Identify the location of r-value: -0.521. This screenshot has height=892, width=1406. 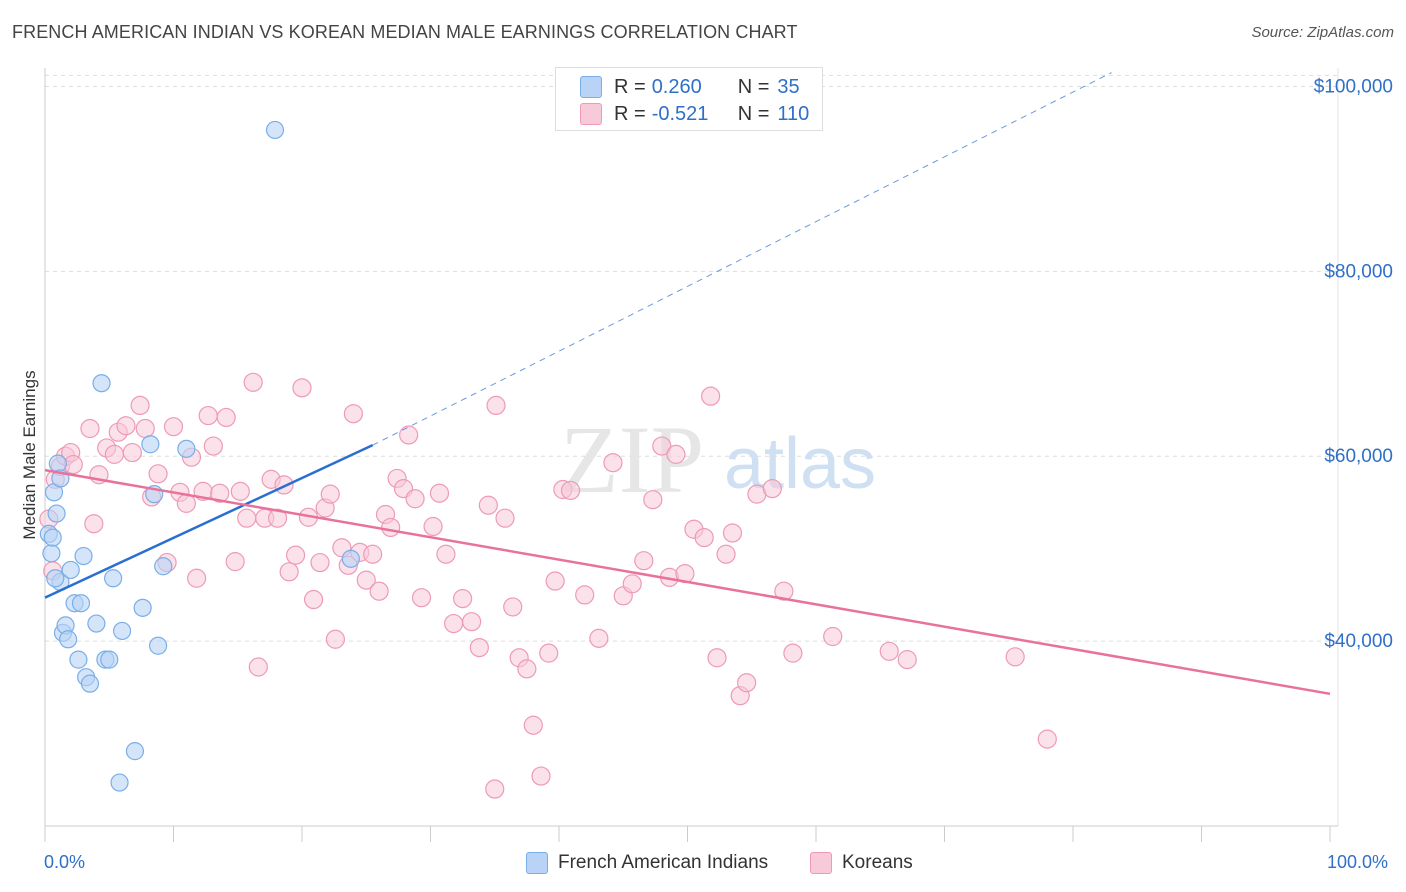
(680, 113).